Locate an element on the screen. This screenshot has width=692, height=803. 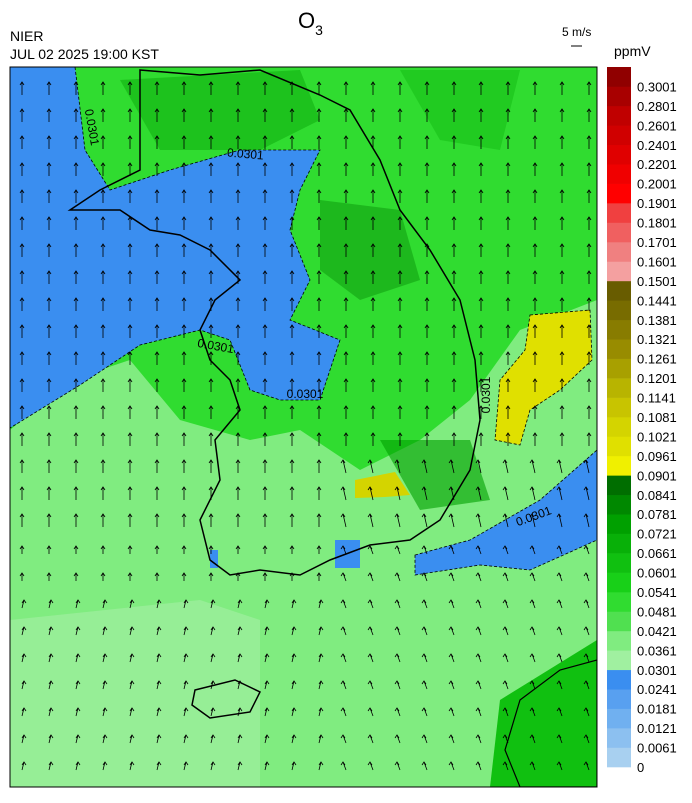
light-patch is located at coordinates (135, 693).